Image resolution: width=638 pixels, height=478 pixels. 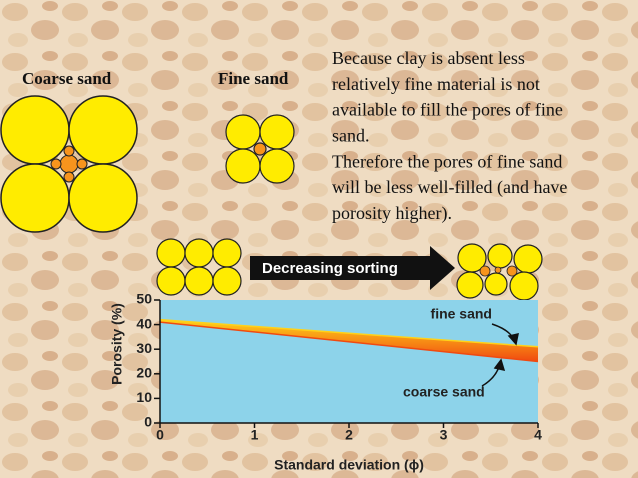 I want to click on body-text: available to fill the pores of fine, so click(x=447, y=110).